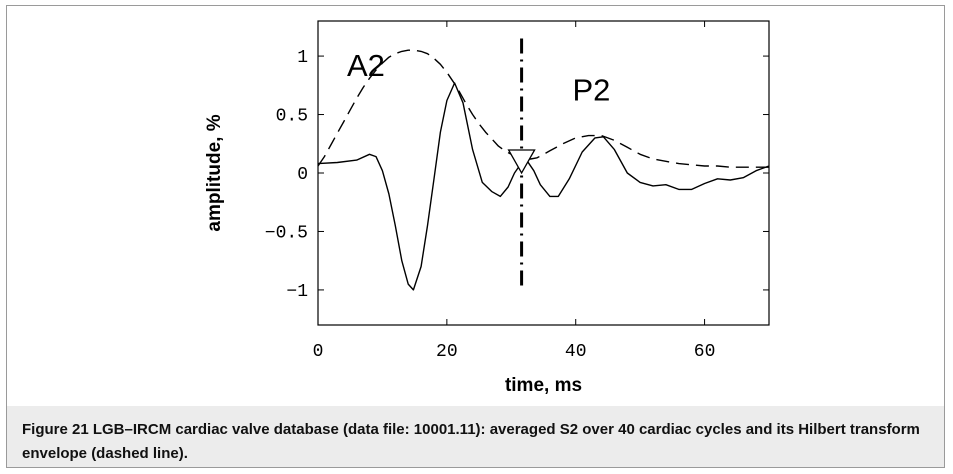 The image size is (953, 474). Describe the element at coordinates (292, 117) in the screenshot. I see `y-tick-label: 0.5` at that location.